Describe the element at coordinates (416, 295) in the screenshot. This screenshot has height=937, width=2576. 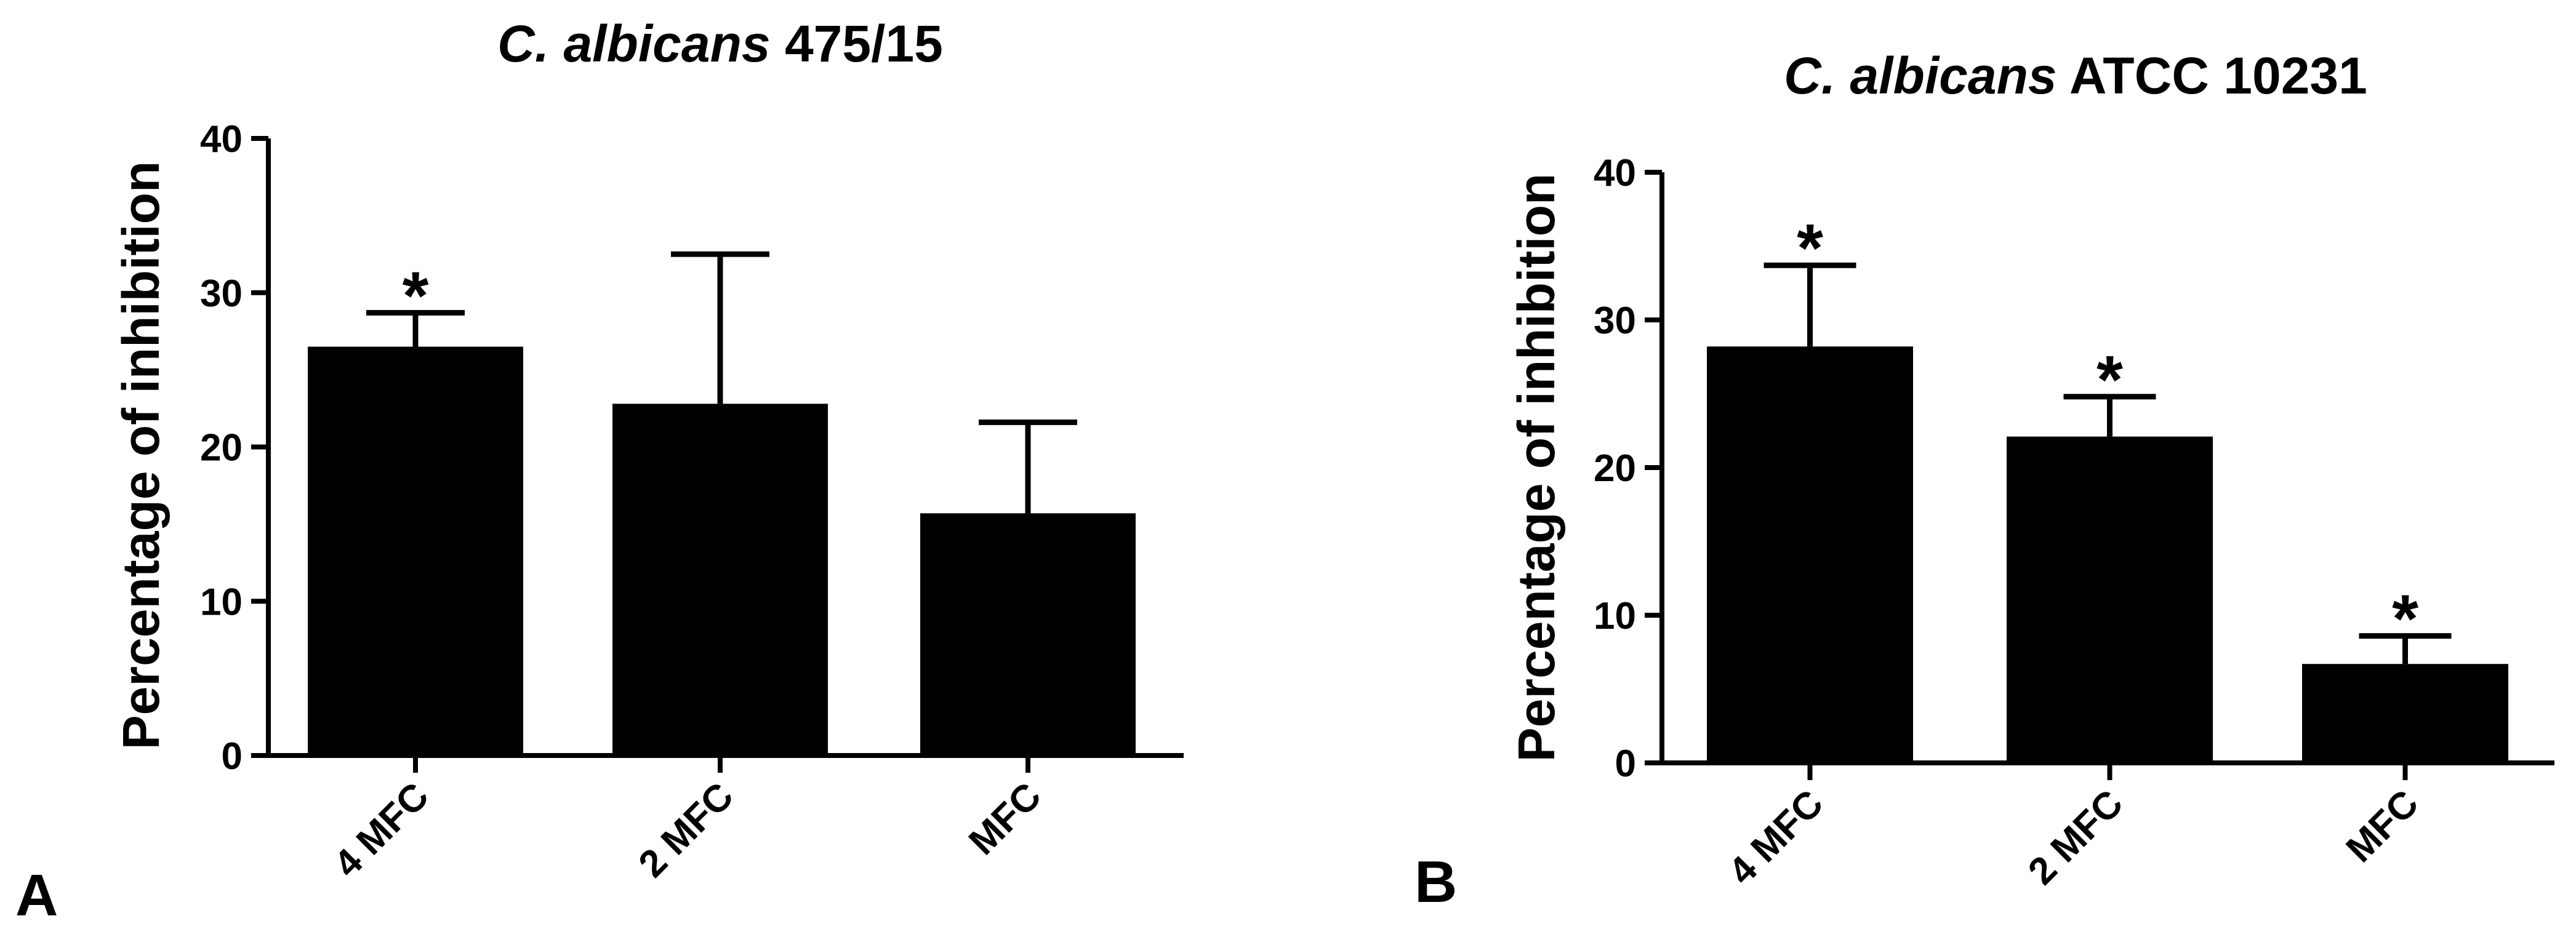
I see `significance-star-a-0: *` at that location.